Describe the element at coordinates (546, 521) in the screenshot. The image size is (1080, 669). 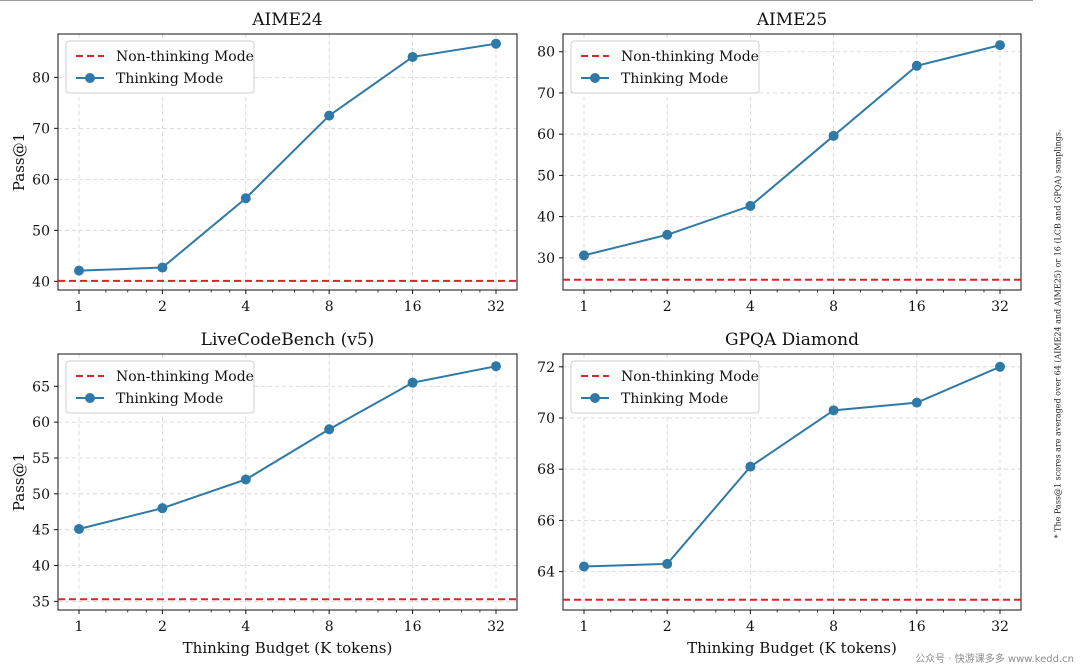
I see `y-tick-label: 66` at that location.